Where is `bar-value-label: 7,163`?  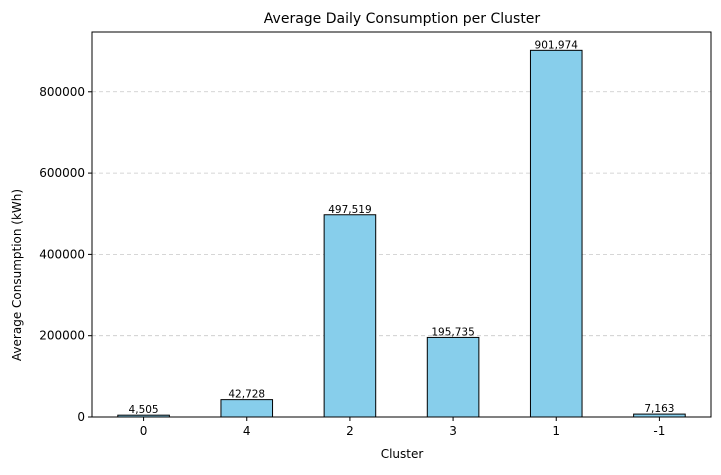 bar-value-label: 7,163 is located at coordinates (659, 409).